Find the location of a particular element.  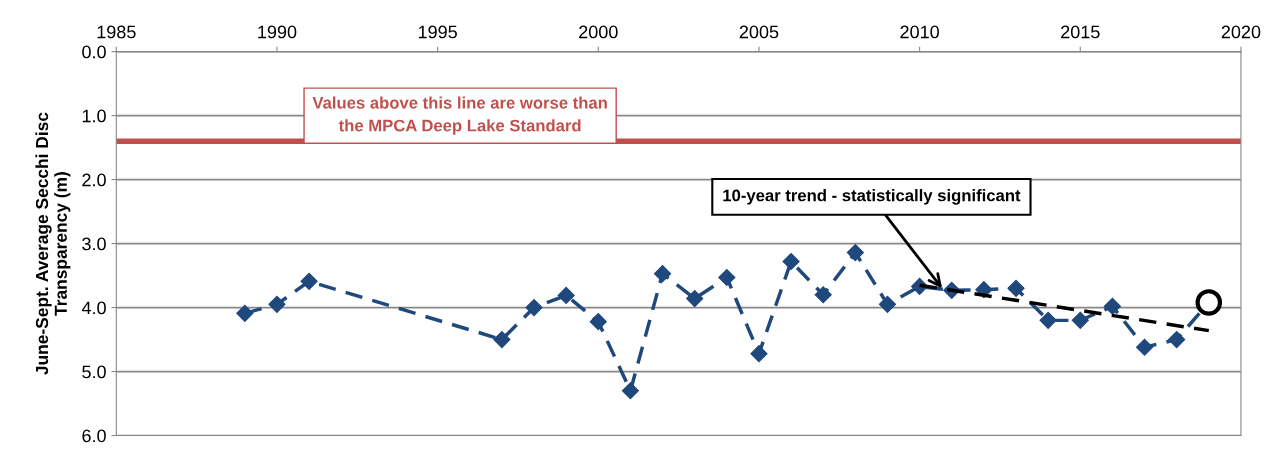

x-tick-label: 1985 is located at coordinates (116, 32).